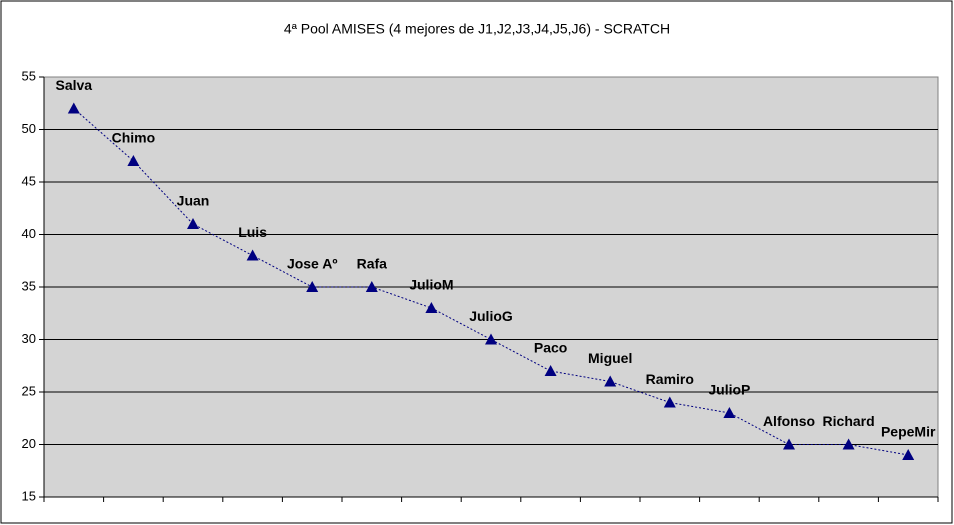 This screenshot has width=954, height=525. I want to click on point-label: PepeMir, so click(908, 432).